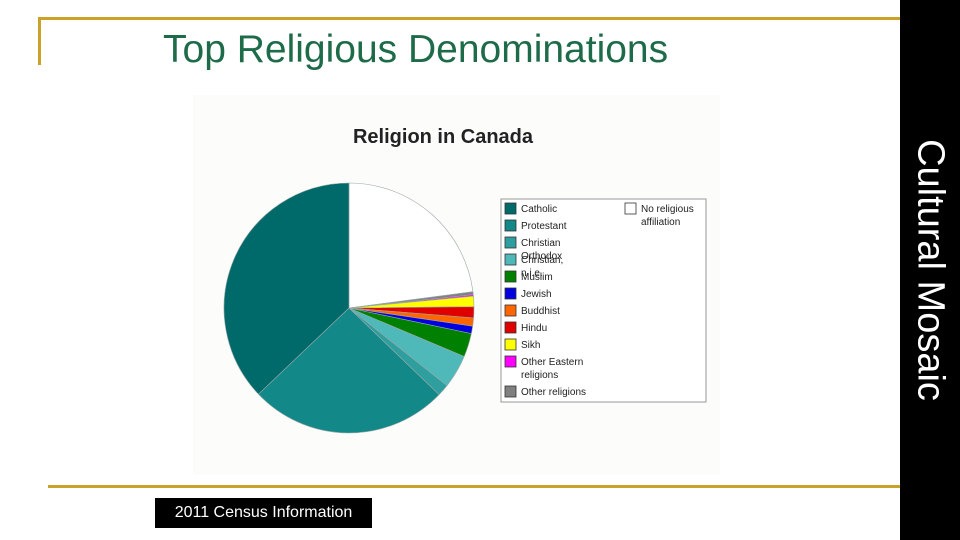 This screenshot has width=960, height=540. Describe the element at coordinates (349, 370) in the screenshot. I see `pie-slice-protestant` at that location.